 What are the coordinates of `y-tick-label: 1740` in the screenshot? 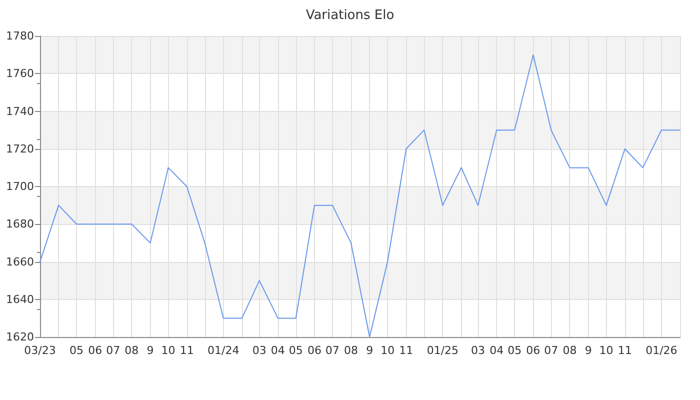 It's located at (20, 111).